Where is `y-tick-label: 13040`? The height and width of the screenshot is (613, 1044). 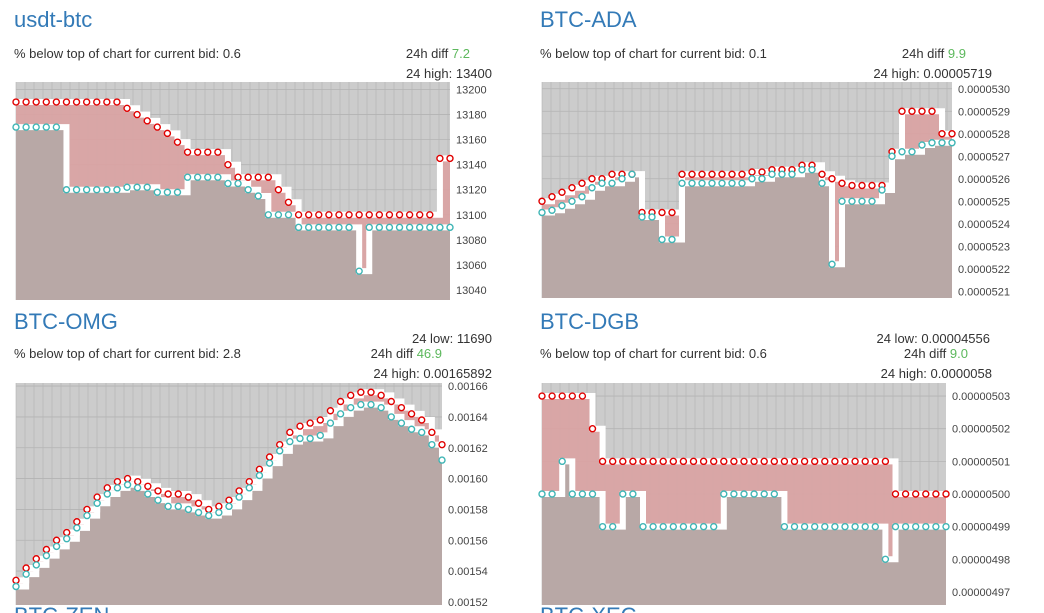 y-tick-label: 13040 is located at coordinates (471, 291).